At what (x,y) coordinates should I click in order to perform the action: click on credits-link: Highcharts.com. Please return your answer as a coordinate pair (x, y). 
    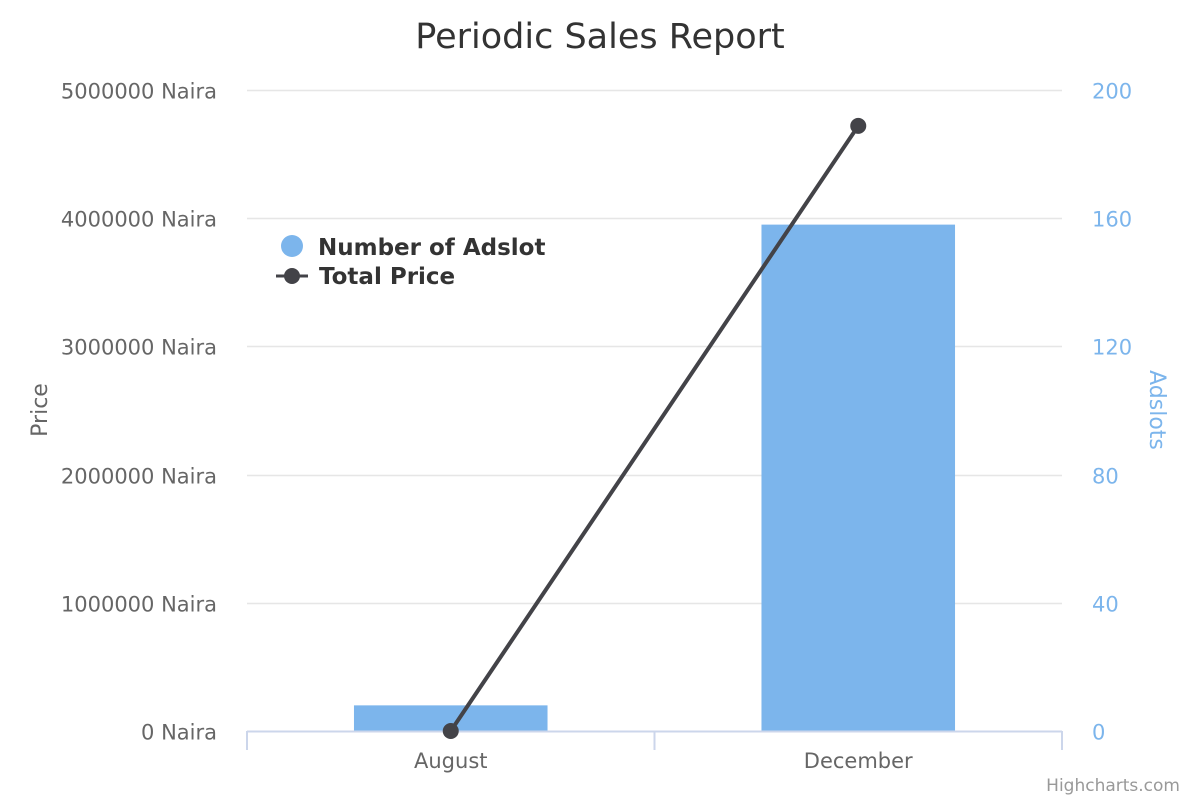
    Looking at the image, I should click on (1113, 786).